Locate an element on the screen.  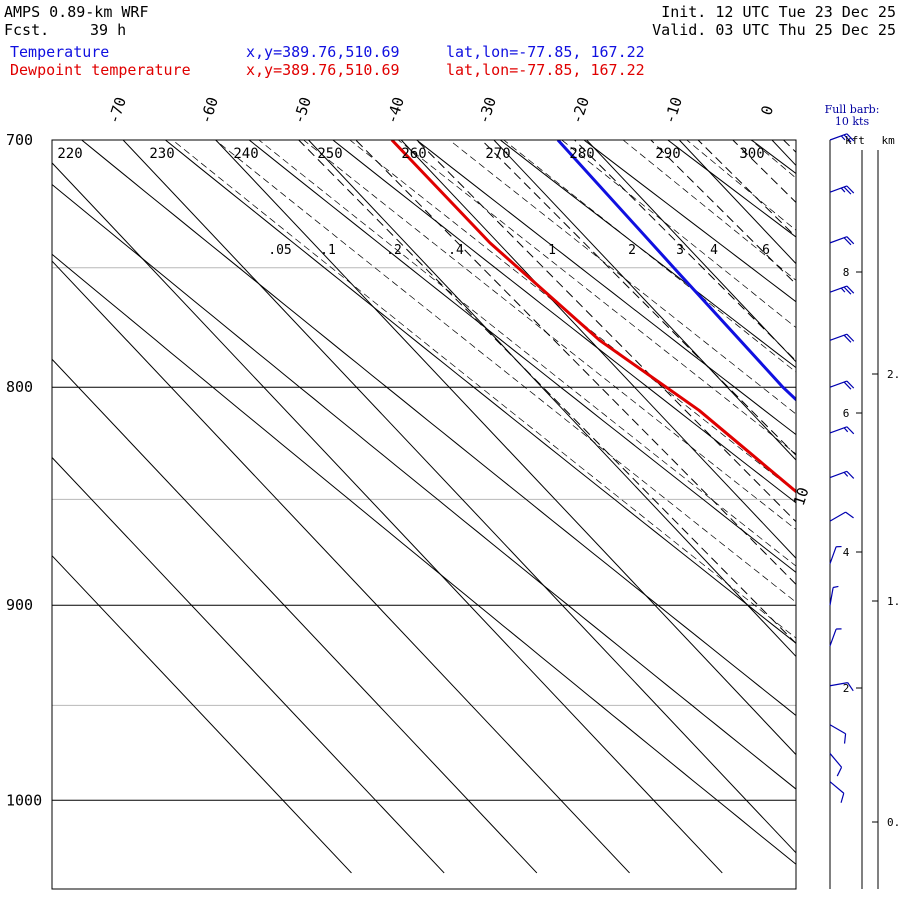
height-axes: 2 4 6 8 0. 1. 2. is located at coordinates (871, 519).